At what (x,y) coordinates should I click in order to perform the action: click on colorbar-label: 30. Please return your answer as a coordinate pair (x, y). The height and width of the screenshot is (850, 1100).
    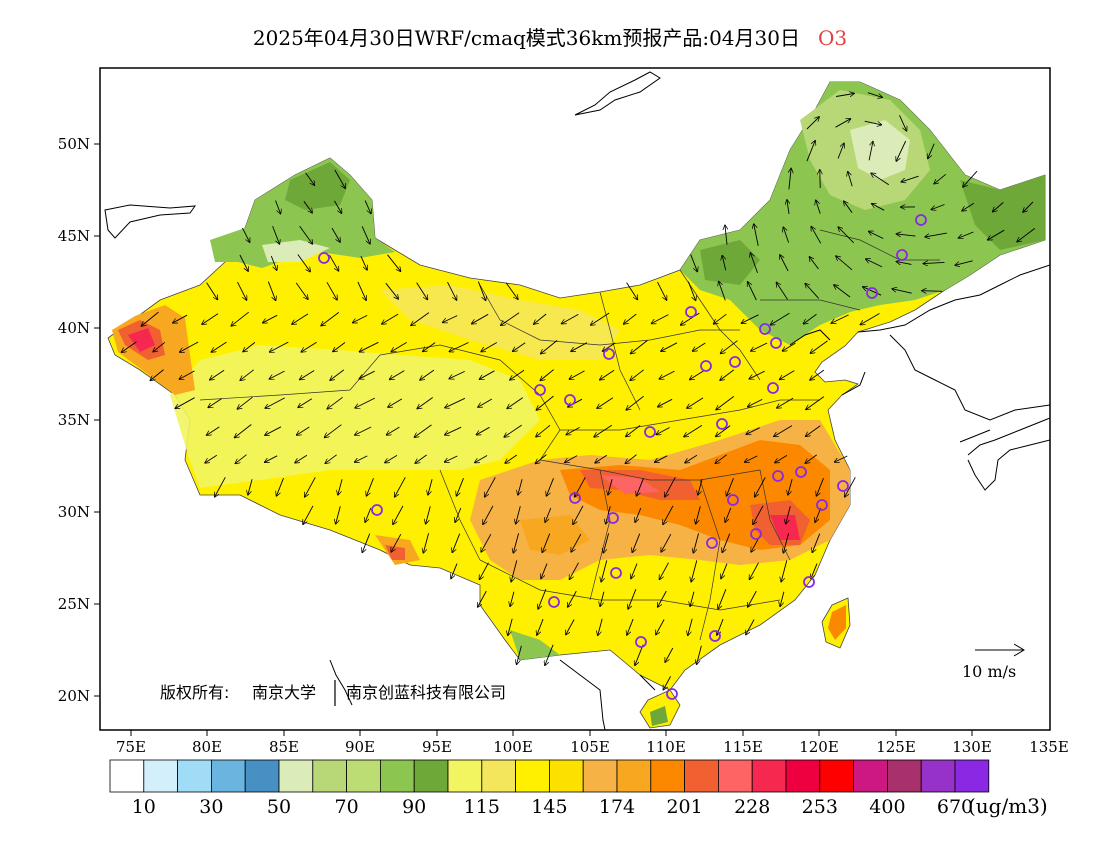
    Looking at the image, I should click on (211, 807).